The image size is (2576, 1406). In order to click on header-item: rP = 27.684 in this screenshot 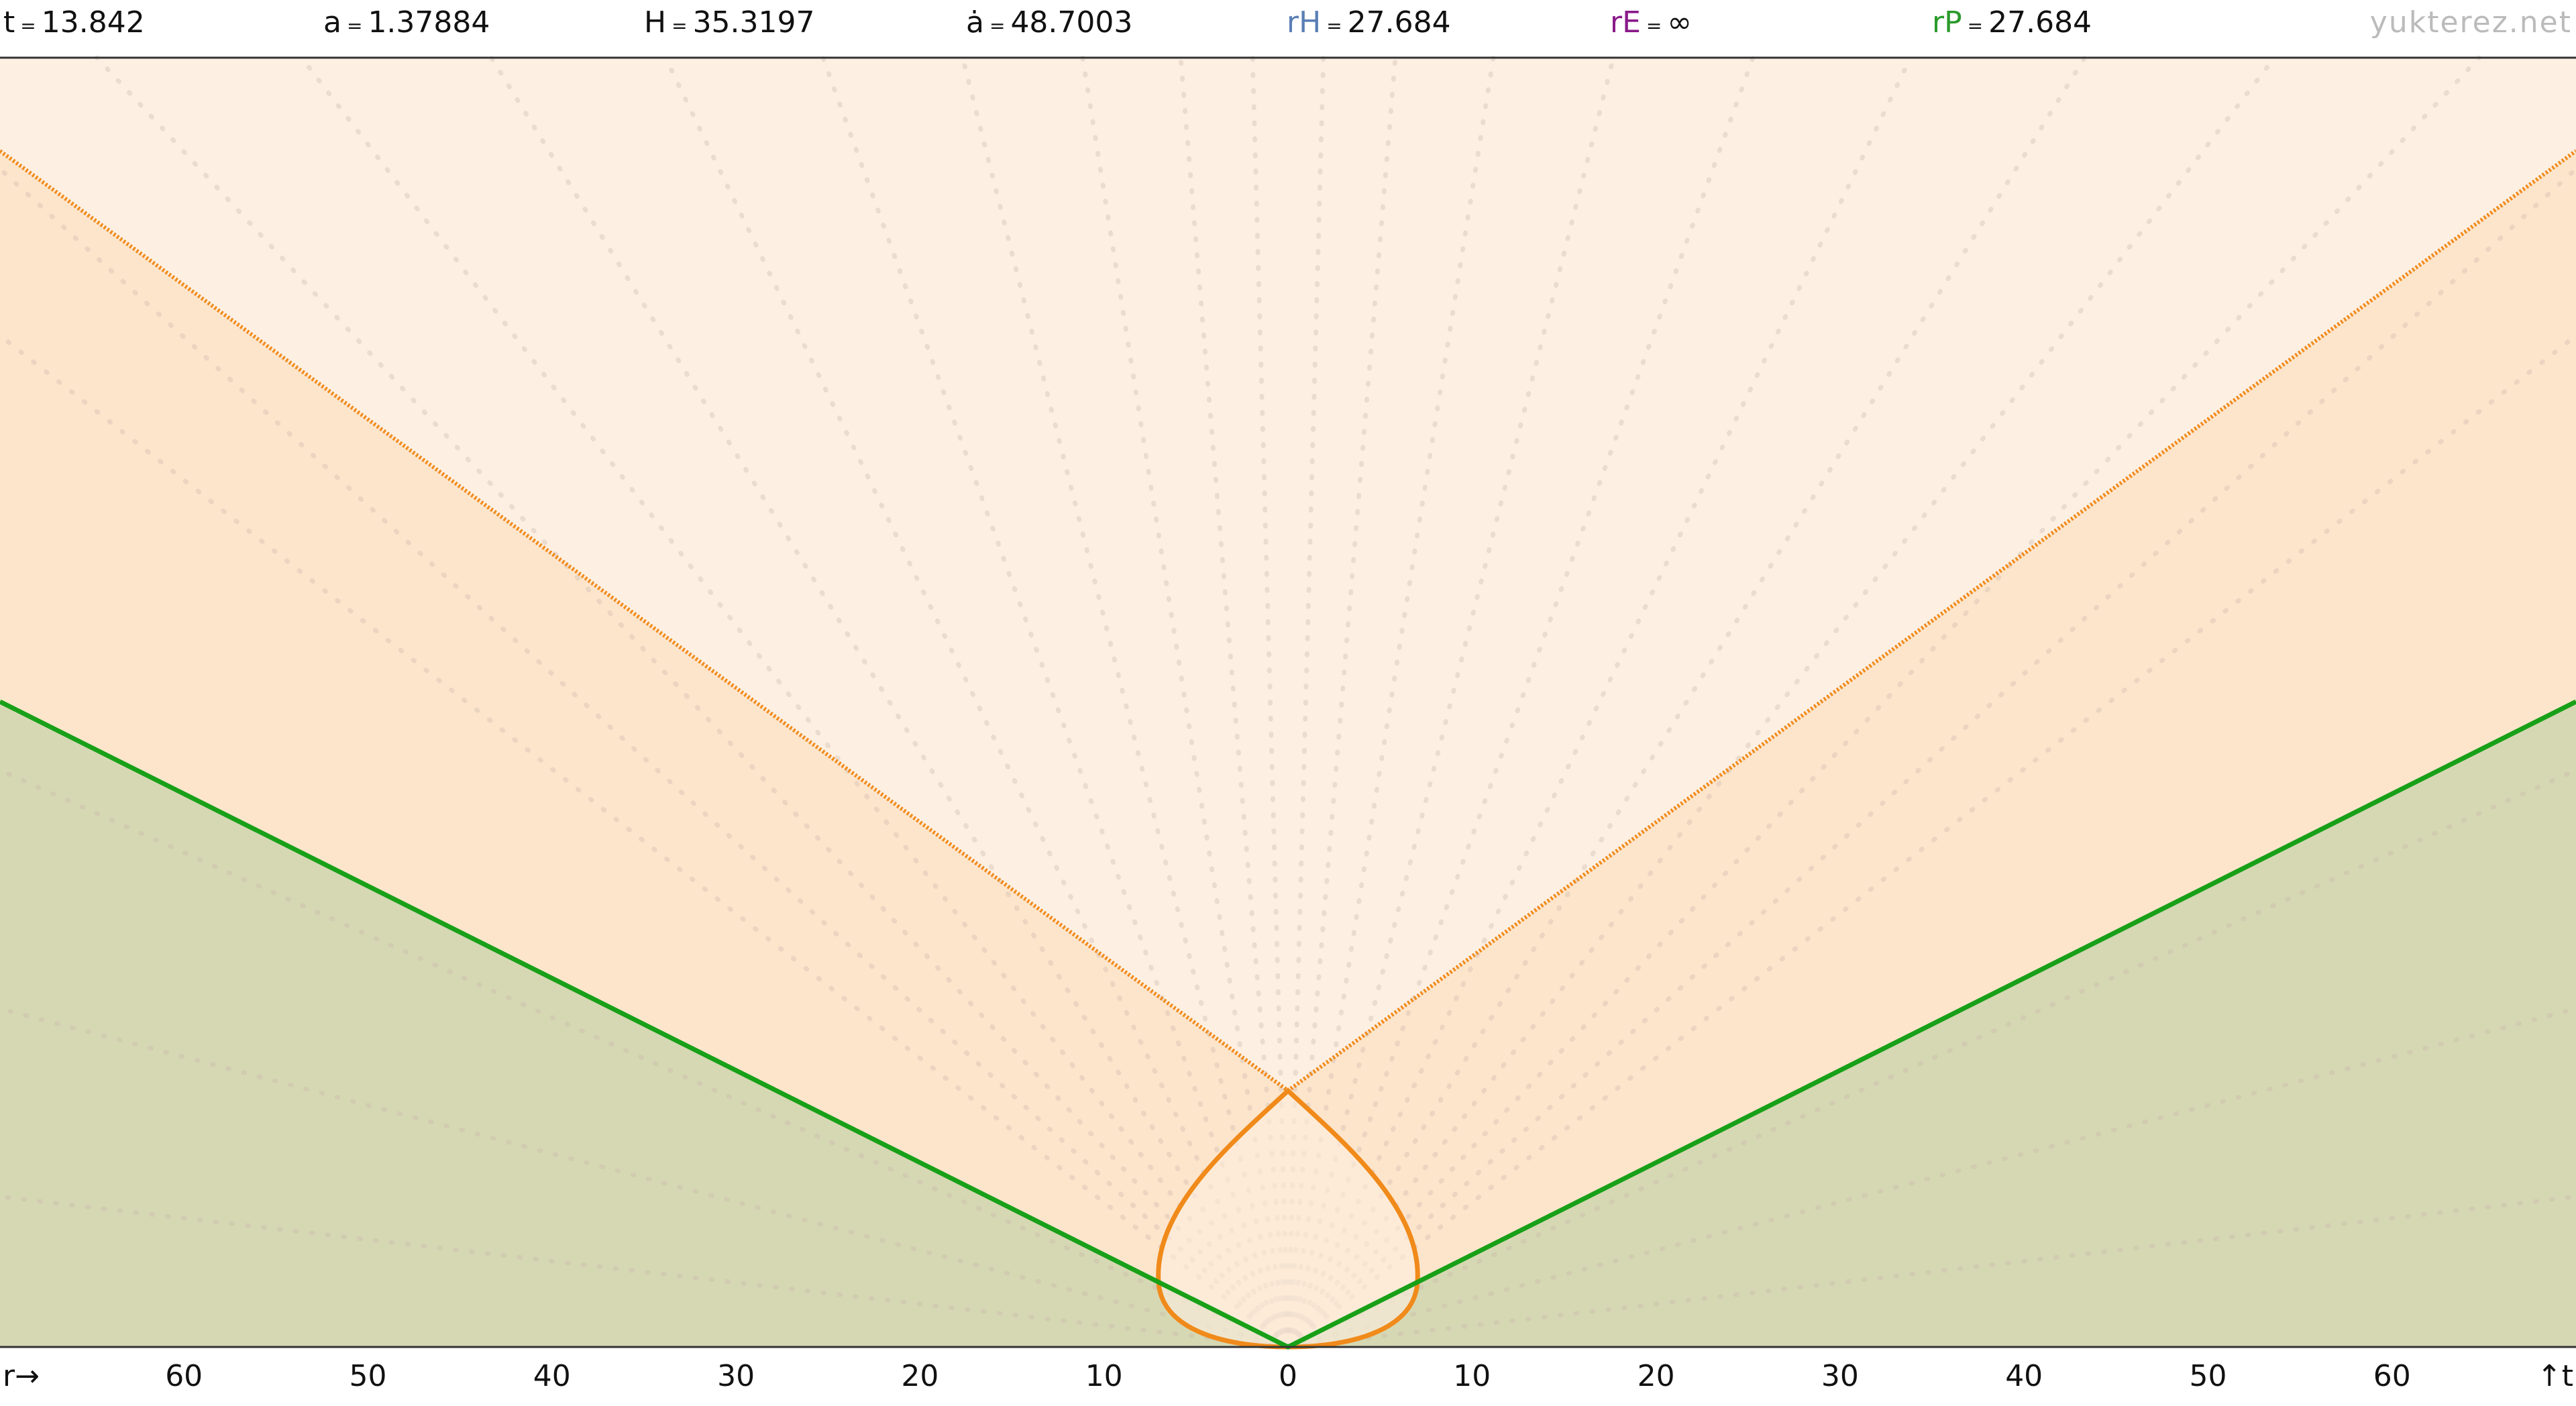, I will do `click(2012, 22)`.